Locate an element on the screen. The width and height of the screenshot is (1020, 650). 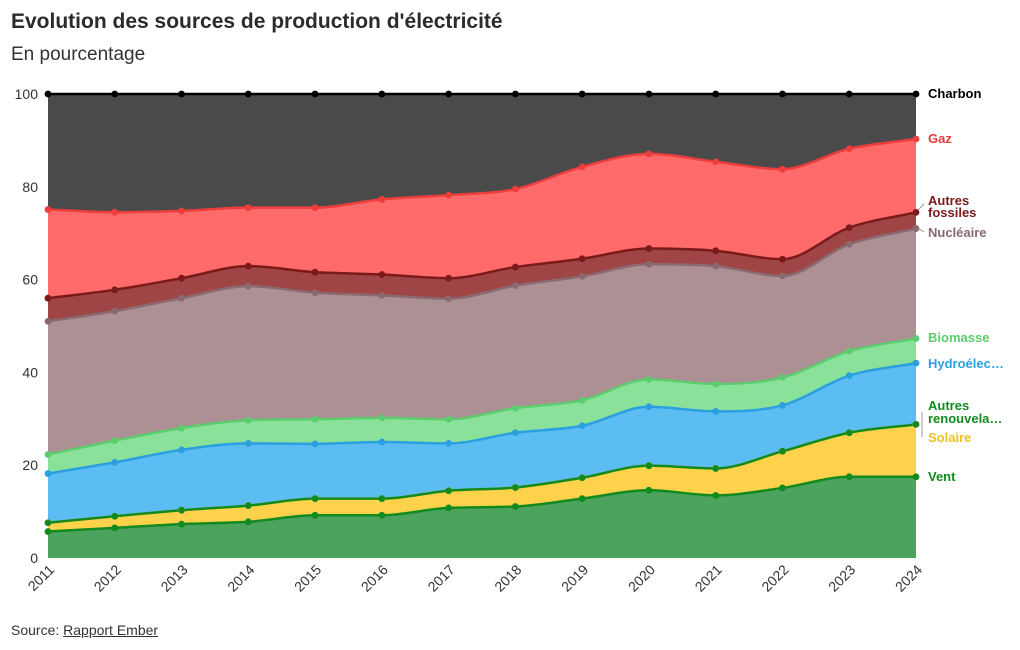
y-tick-label: 40 is located at coordinates (30, 372).